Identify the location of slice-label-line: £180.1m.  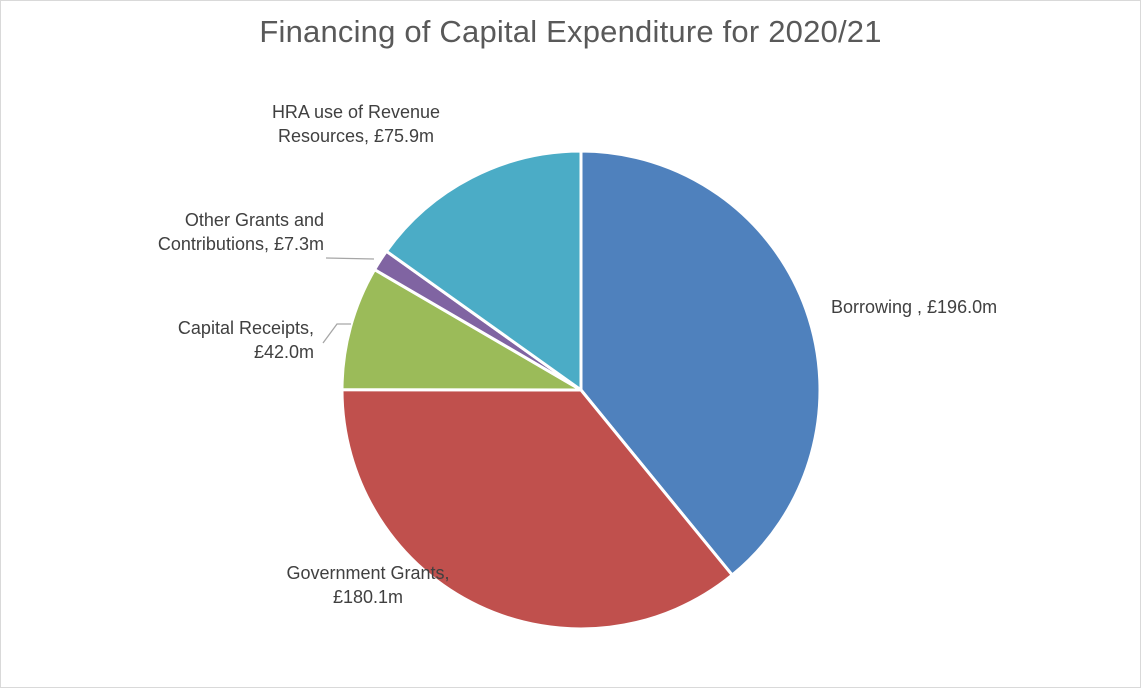
(368, 597).